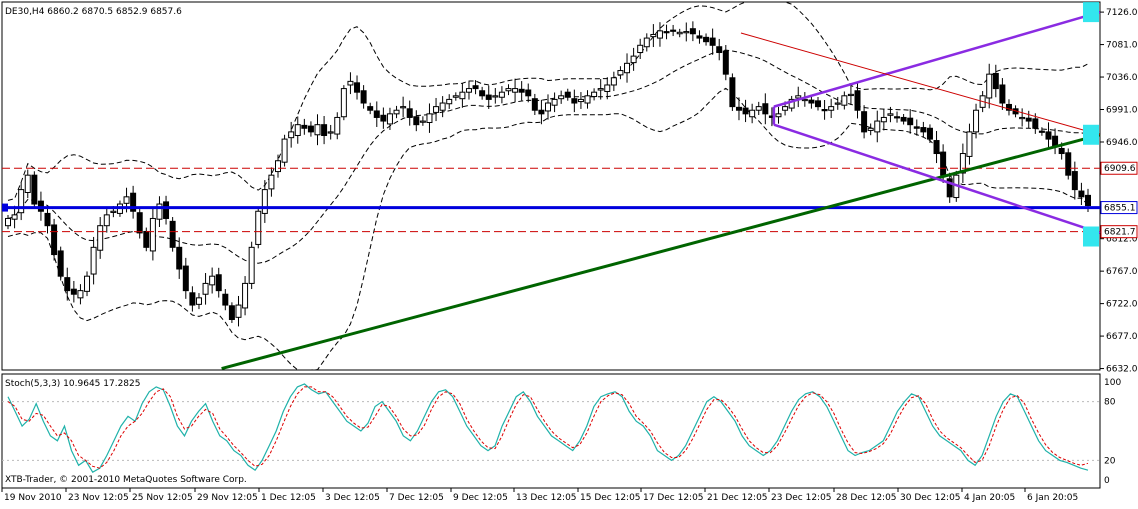  What do you see at coordinates (937, 59) in the screenshot?
I see `trend-line-channel_upper` at bounding box center [937, 59].